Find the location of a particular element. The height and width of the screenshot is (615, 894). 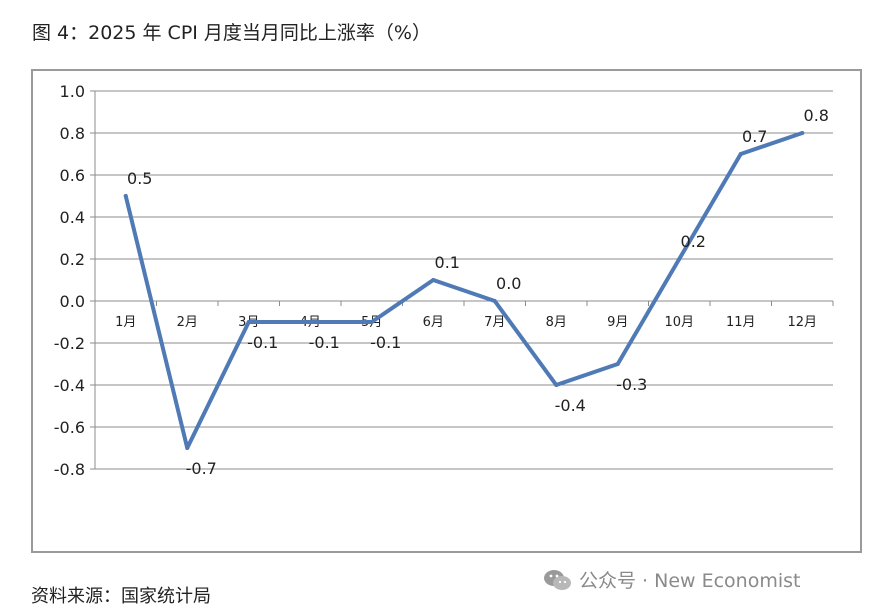

x-tick-label: 1月 is located at coordinates (125, 322).